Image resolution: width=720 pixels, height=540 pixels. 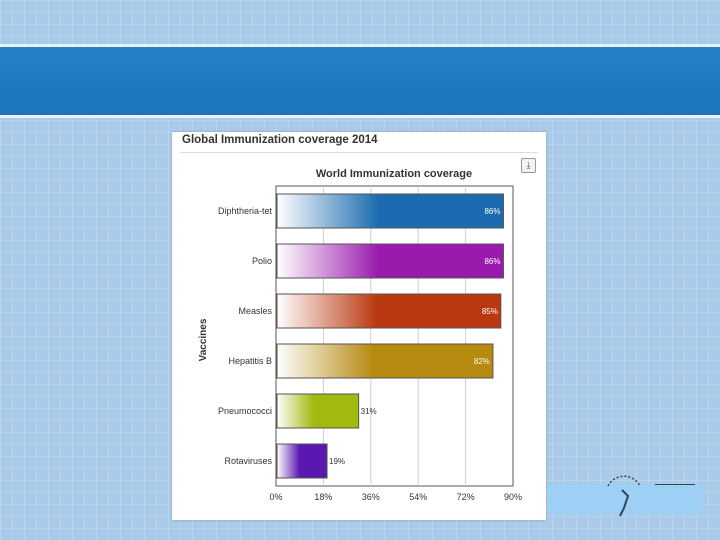 I want to click on x-tick-label: 18%, so click(x=323, y=497).